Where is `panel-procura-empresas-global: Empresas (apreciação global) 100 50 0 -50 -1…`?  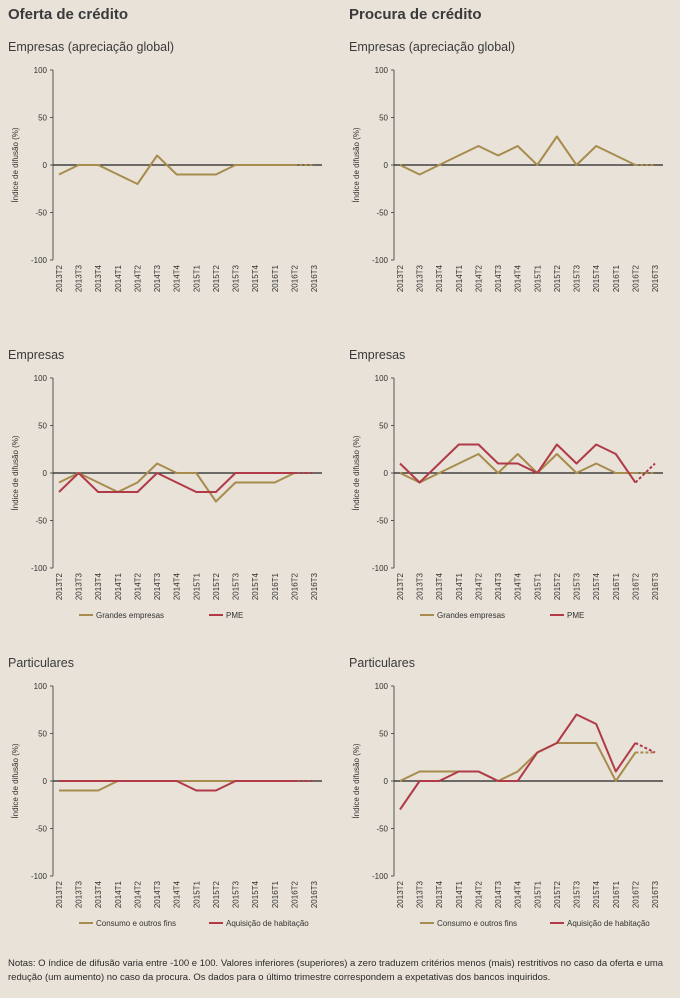
panel-procura-empresas-global: Empresas (apreciação global) 100 50 0 -50 -1… is located at coordinates (514, 190).